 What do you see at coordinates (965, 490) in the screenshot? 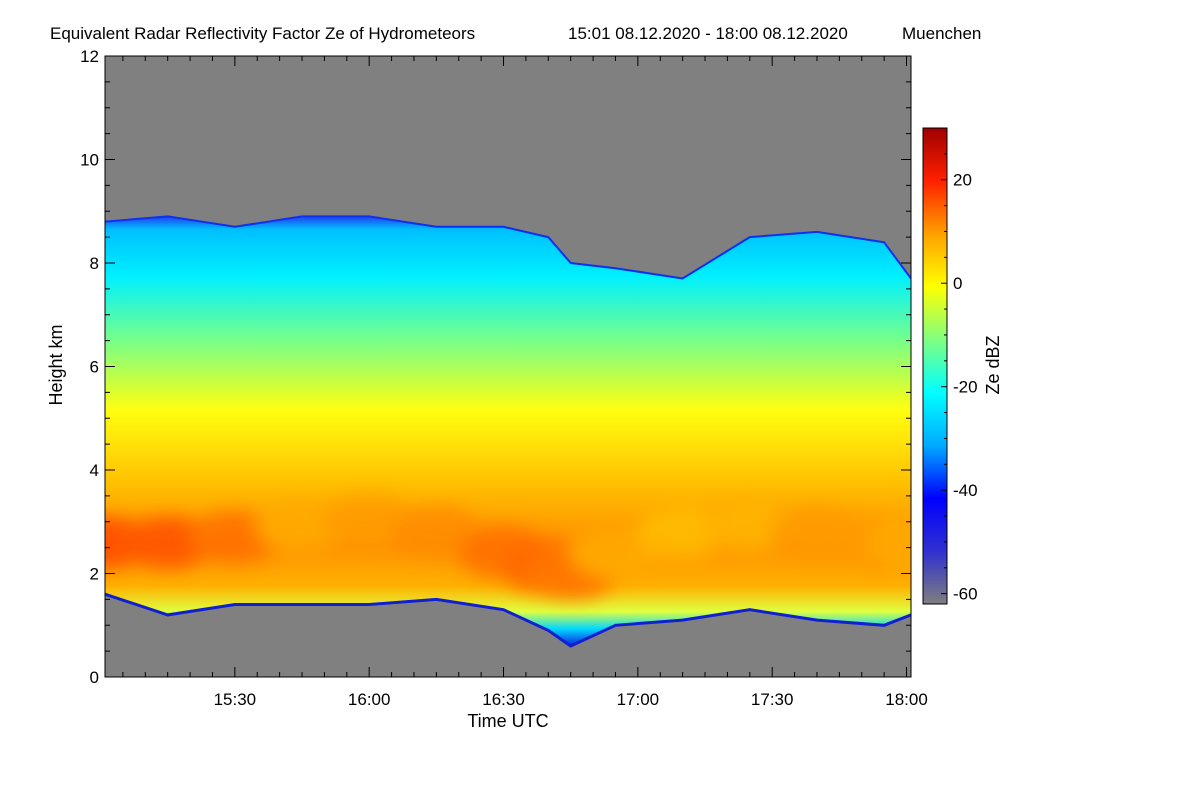
I see `colorbar-tick-label: -40` at bounding box center [965, 490].